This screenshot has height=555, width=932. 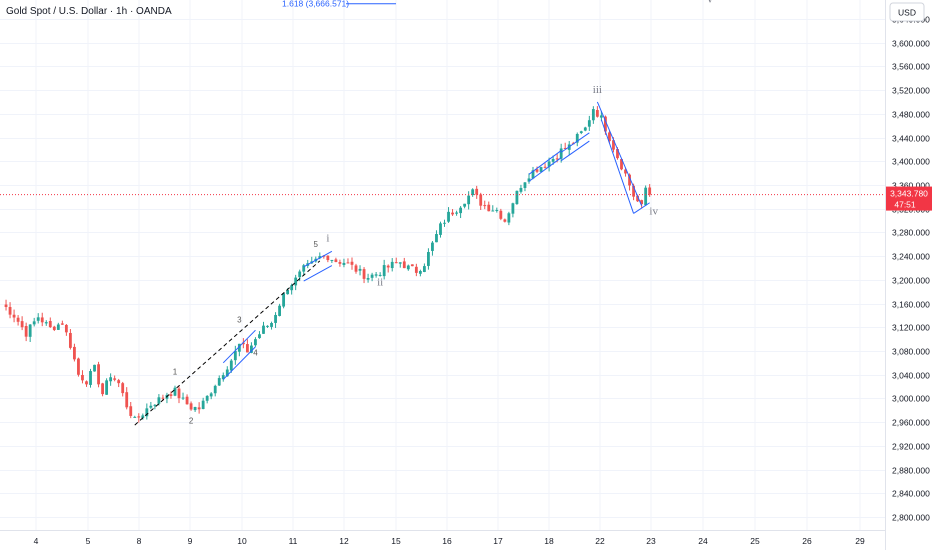 I want to click on y-tick-label: 2,880.000, so click(x=911, y=471).